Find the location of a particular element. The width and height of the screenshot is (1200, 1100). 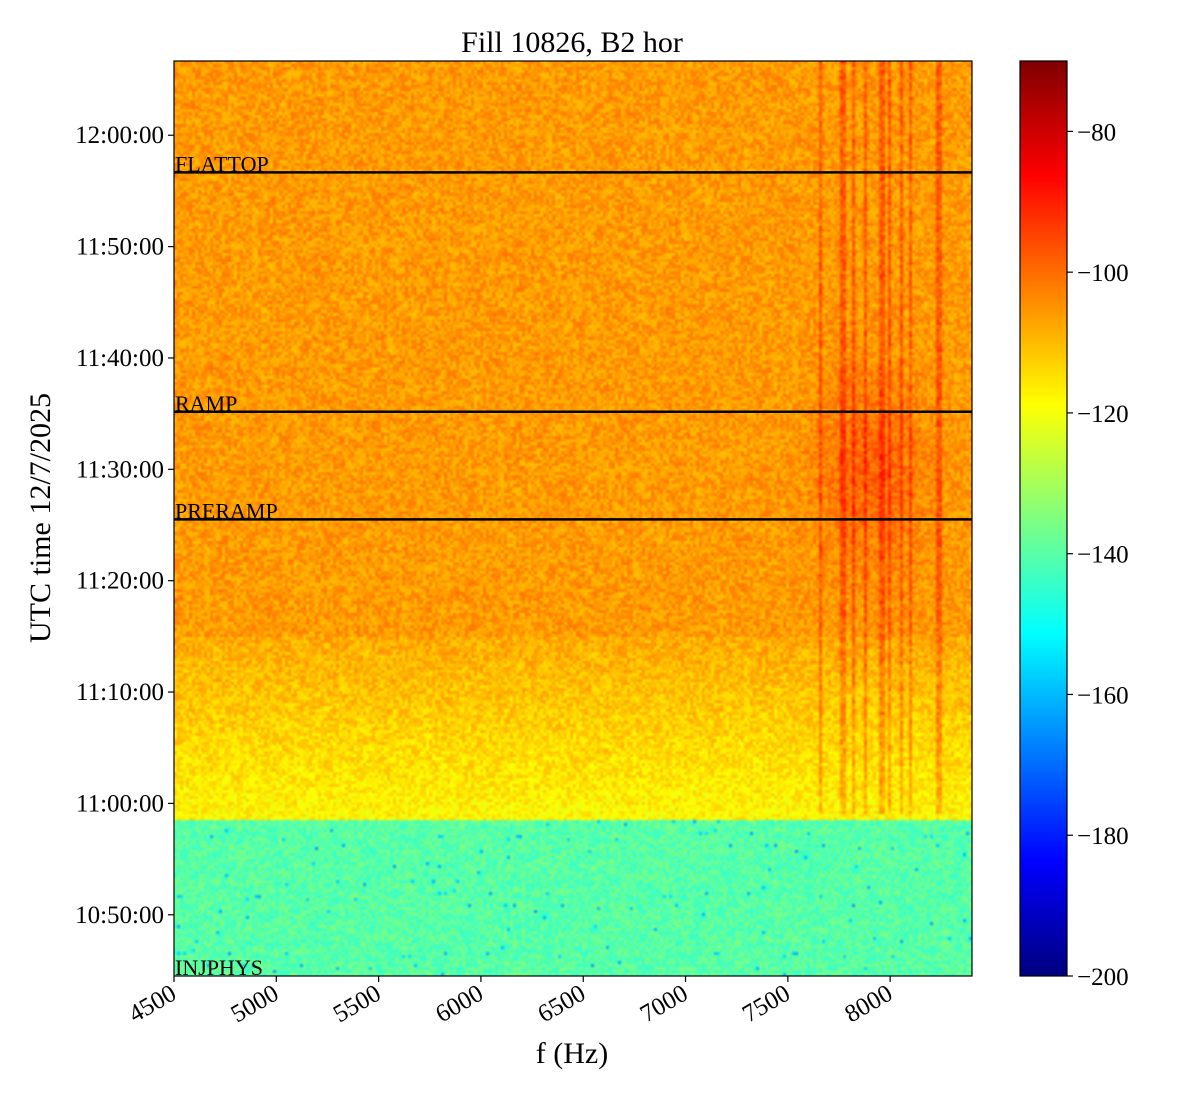

x-tick-label: 4500 is located at coordinates (152, 1004).